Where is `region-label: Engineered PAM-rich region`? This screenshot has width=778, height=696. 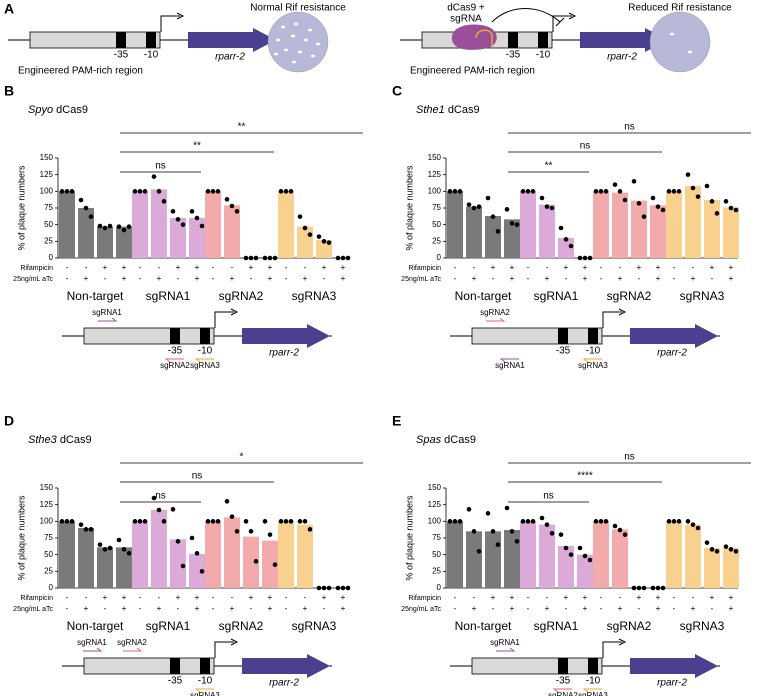
region-label: Engineered PAM-rich region is located at coordinates (472, 71).